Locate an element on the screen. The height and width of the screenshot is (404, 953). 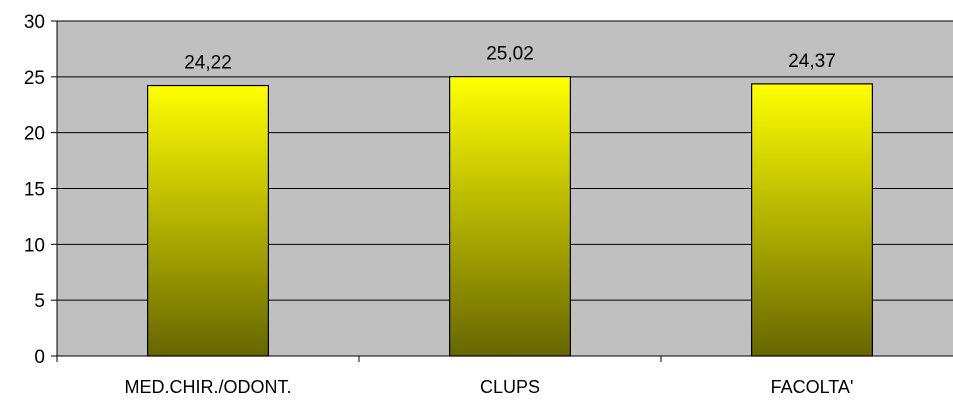
x-axis: MED.CHIR./ODONT. CLUPS FACOLTA' is located at coordinates (505, 376).